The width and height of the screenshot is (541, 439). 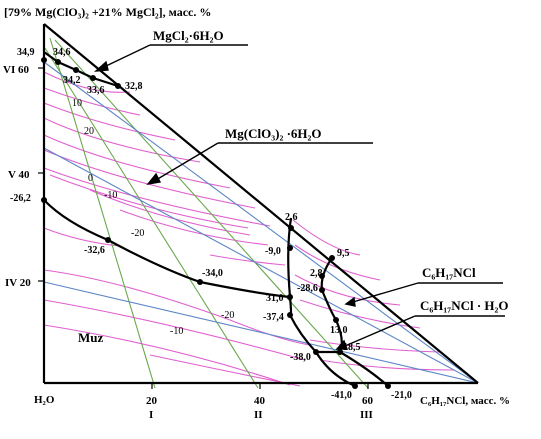 I want to click on y-axis-title: [79% Mg(ClO₃)₂ +21% MgCl₂], масс. %, so click(x=107, y=12).